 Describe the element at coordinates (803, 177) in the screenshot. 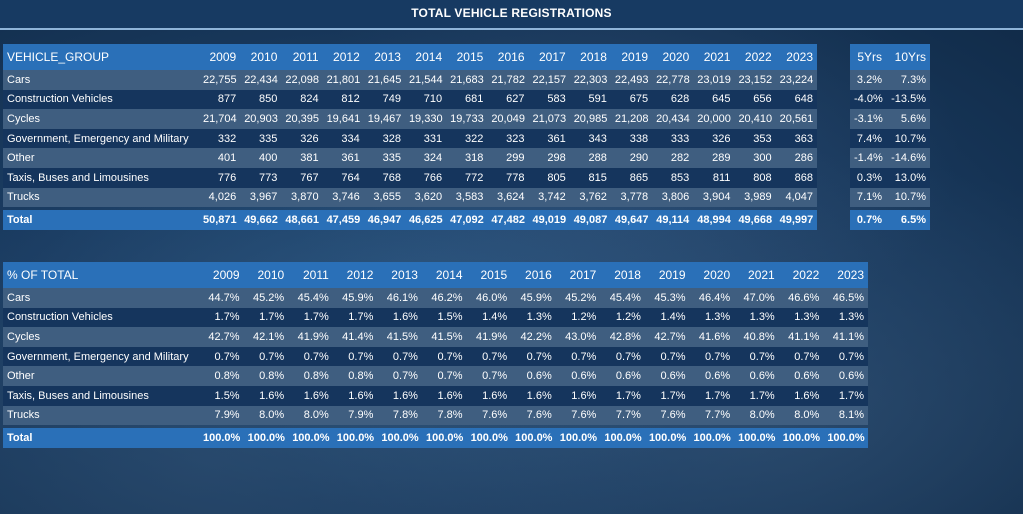

I see `table-cell: 868` at that location.